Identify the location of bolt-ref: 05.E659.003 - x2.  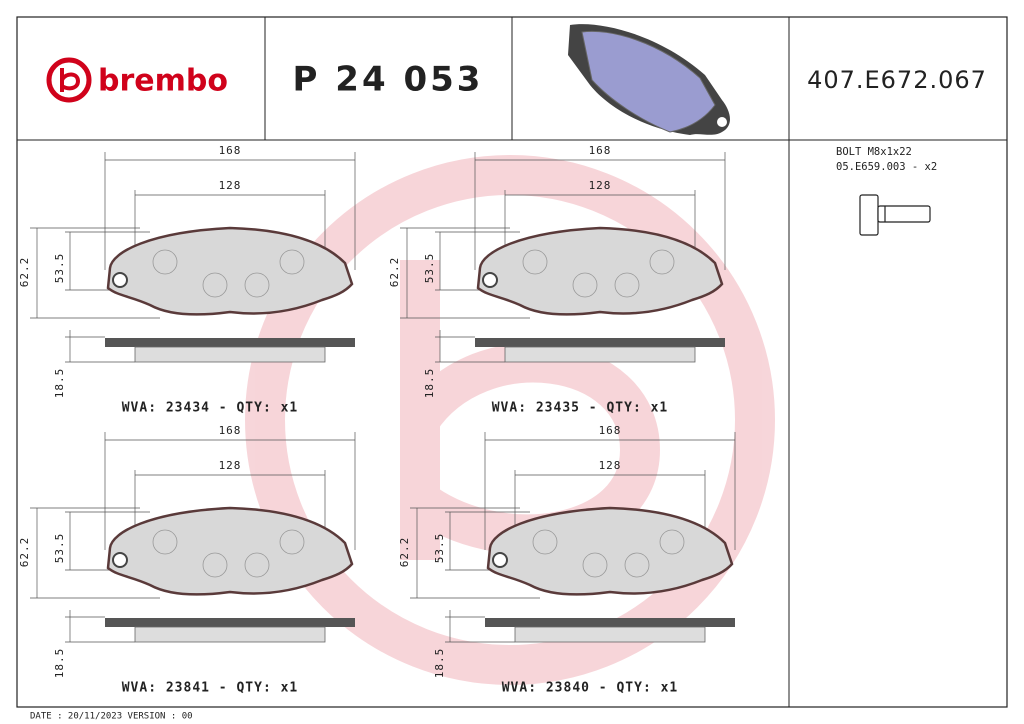
(886, 167).